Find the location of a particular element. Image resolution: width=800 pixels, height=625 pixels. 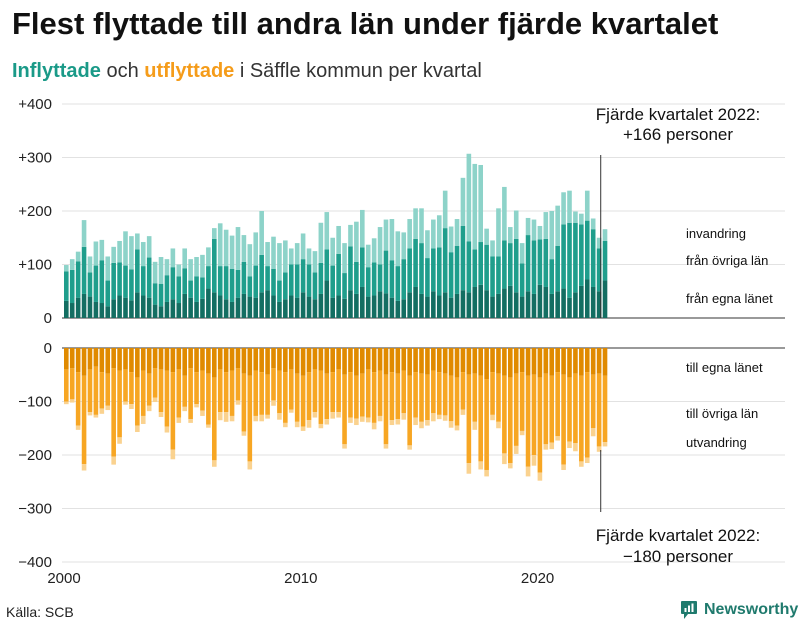

y-tick-label-in: +400 is located at coordinates (35, 104).